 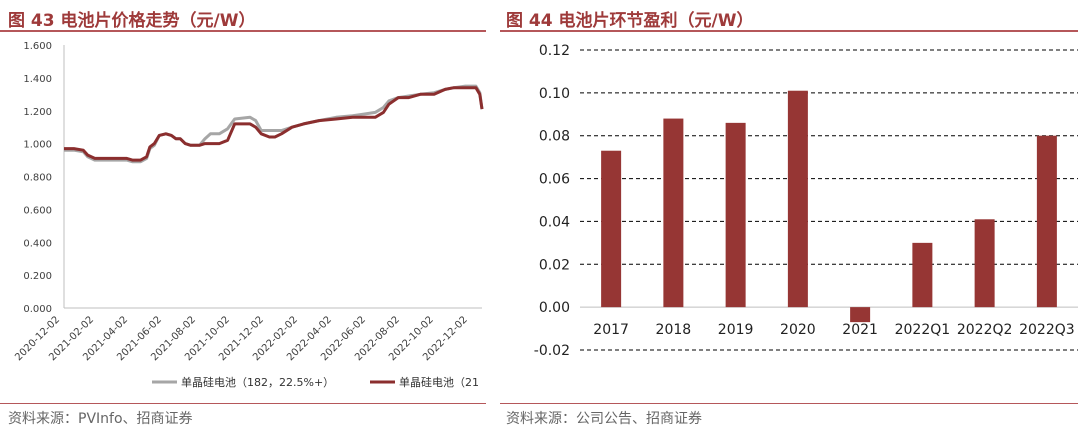 I want to click on right-source-note: 资料来源：公司公告、招商证券, so click(x=604, y=419).